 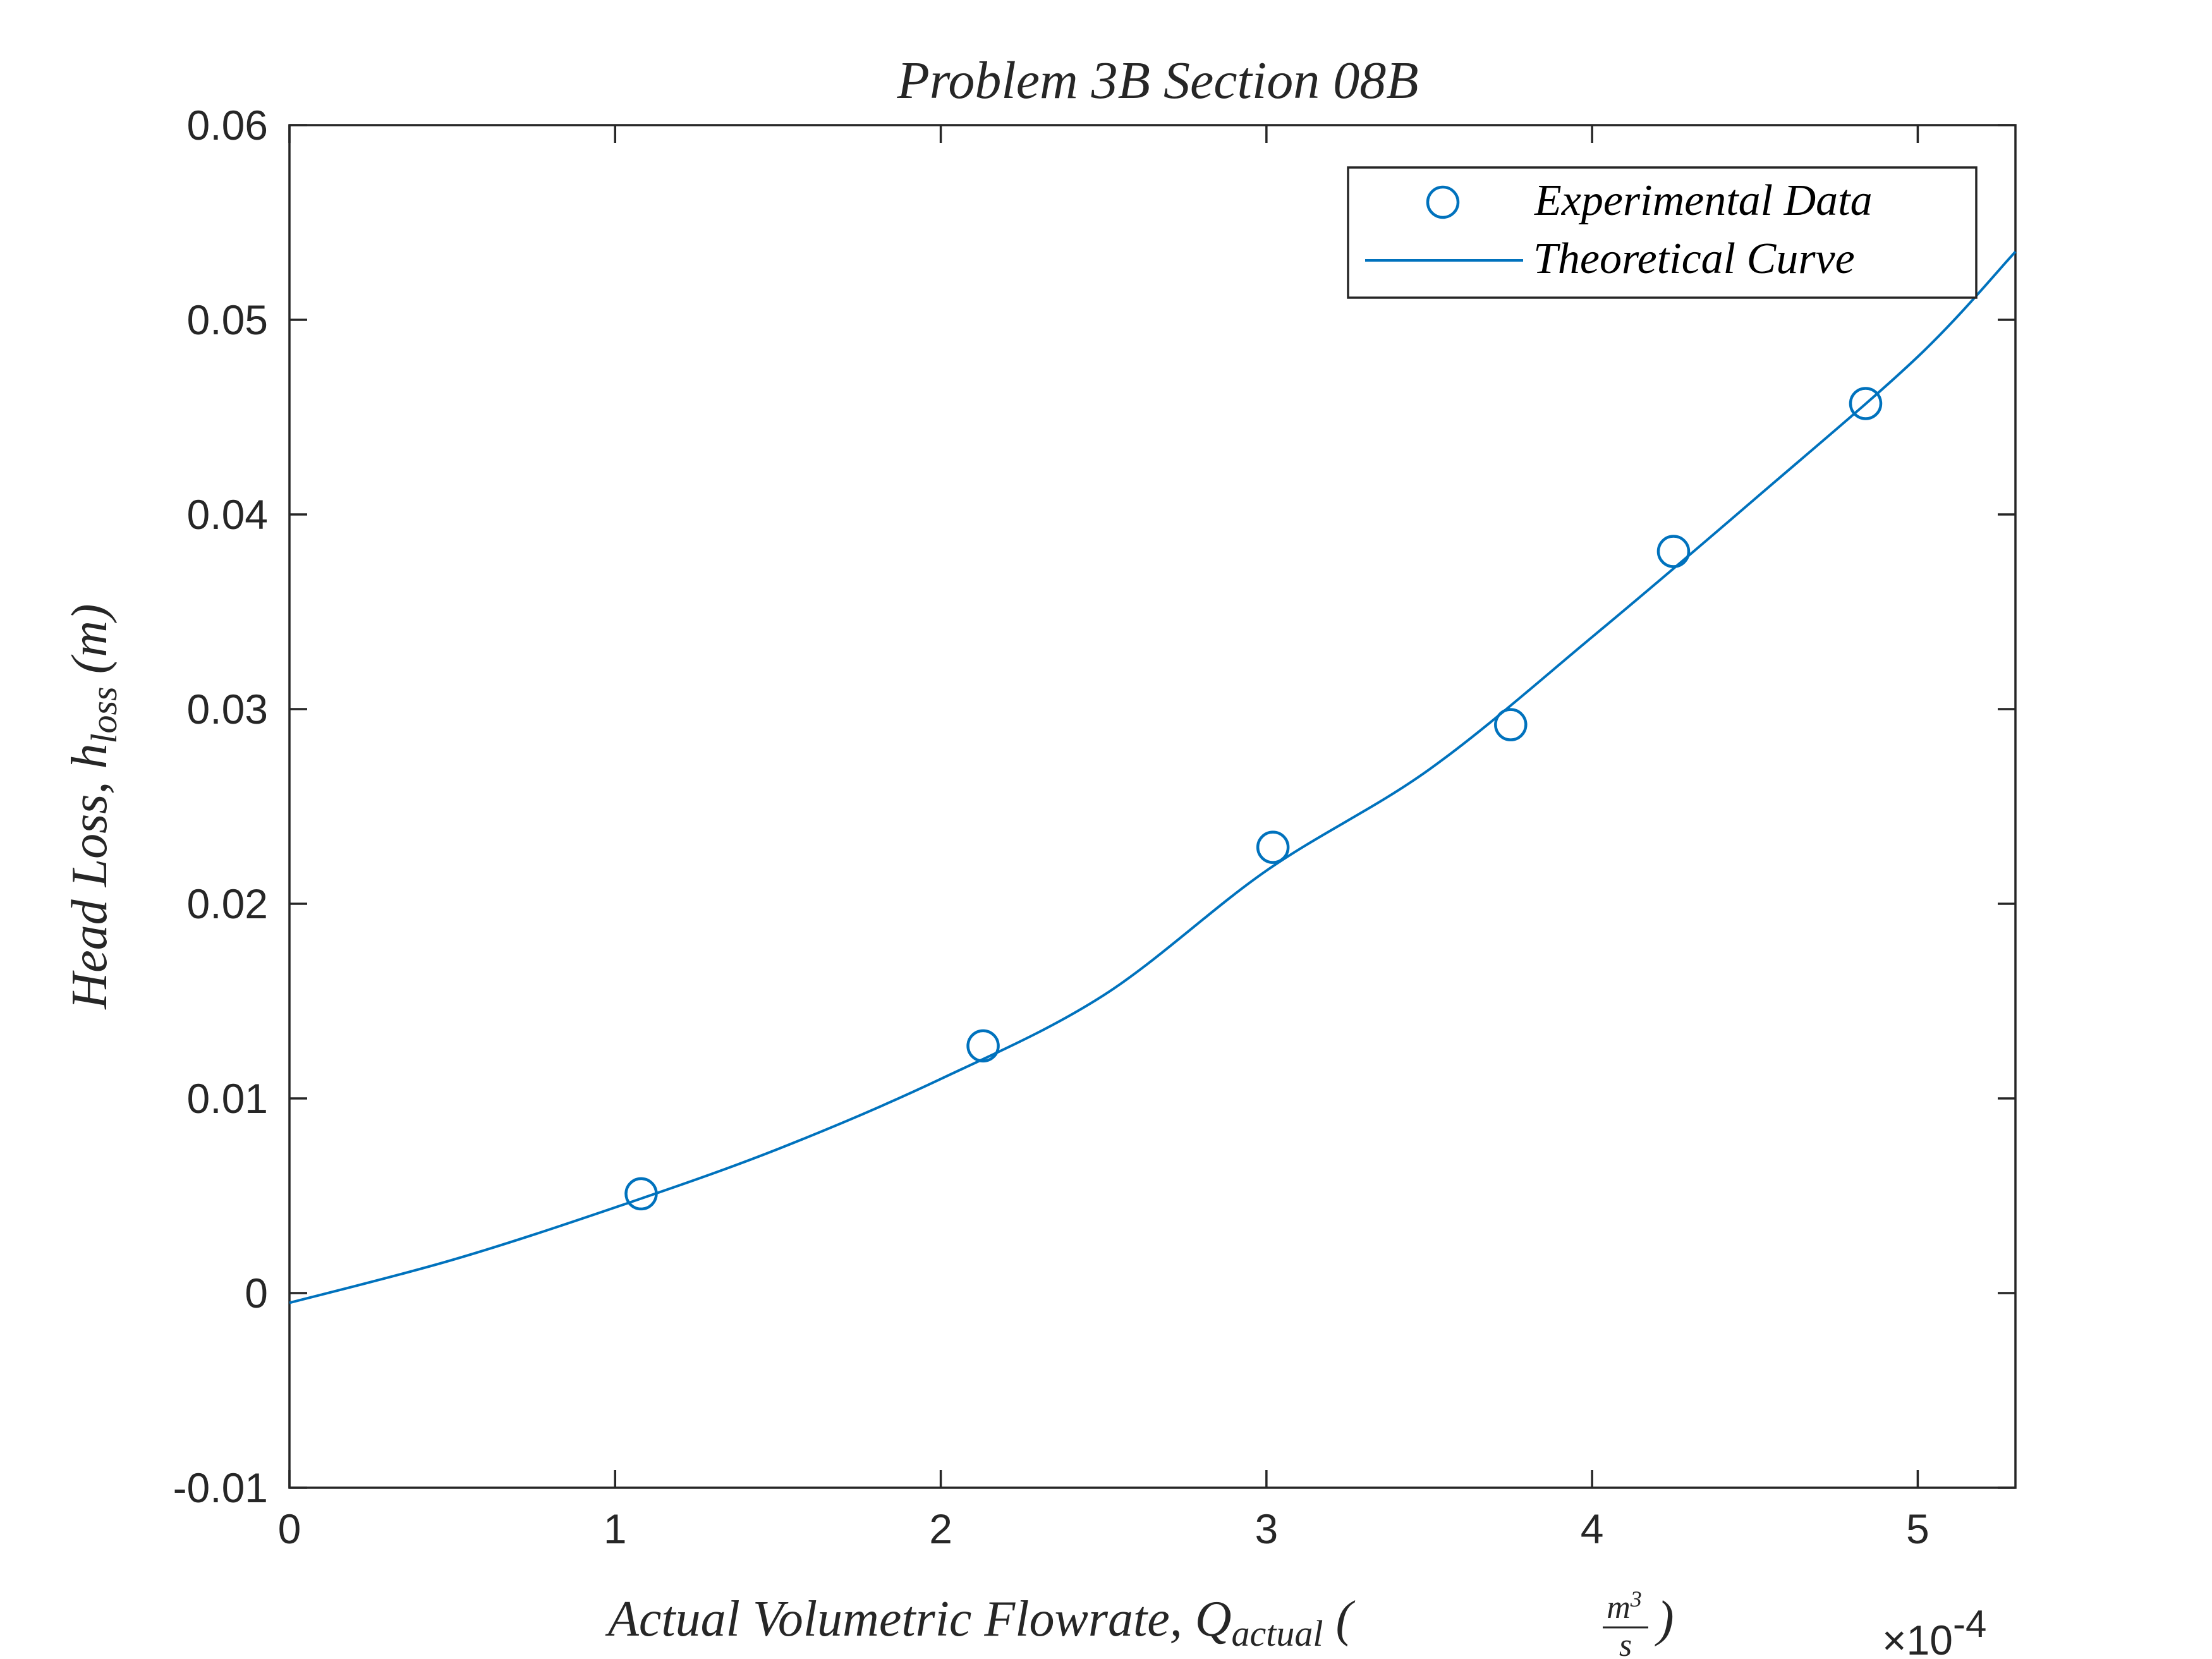 I want to click on y-axis-label: Head Loss, hloss (m), so click(x=93, y=806).